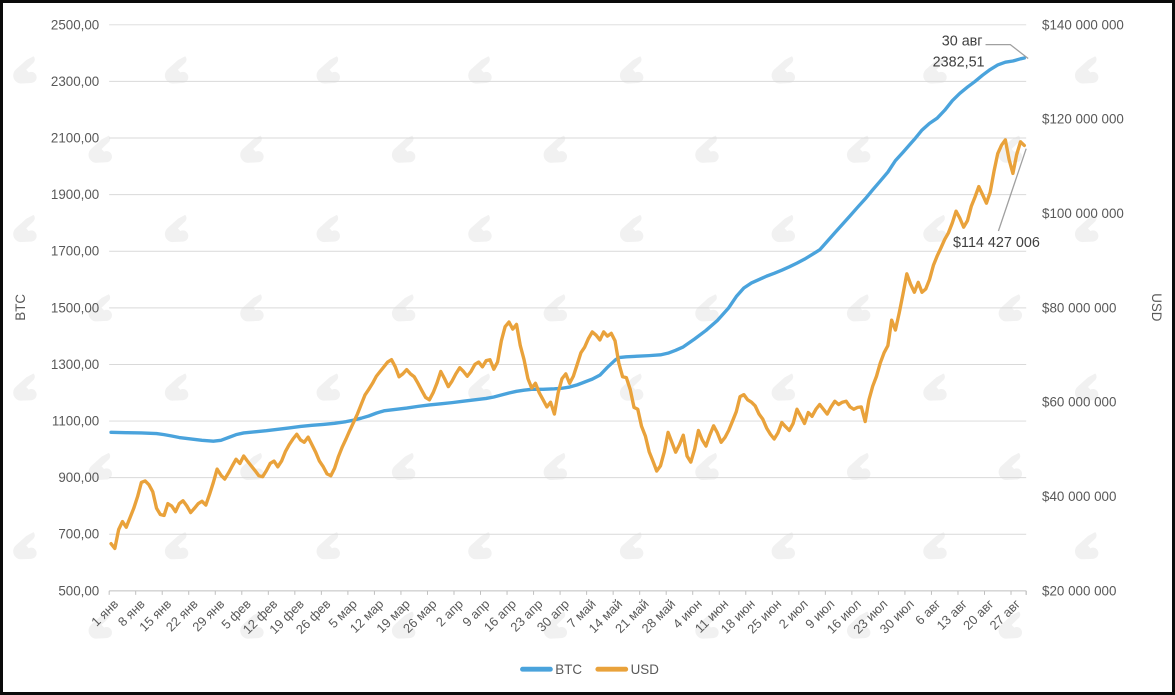 Image resolution: width=1175 pixels, height=695 pixels. What do you see at coordinates (959, 62) in the screenshot?
I see `btc-annotation-value: 2382,51` at bounding box center [959, 62].